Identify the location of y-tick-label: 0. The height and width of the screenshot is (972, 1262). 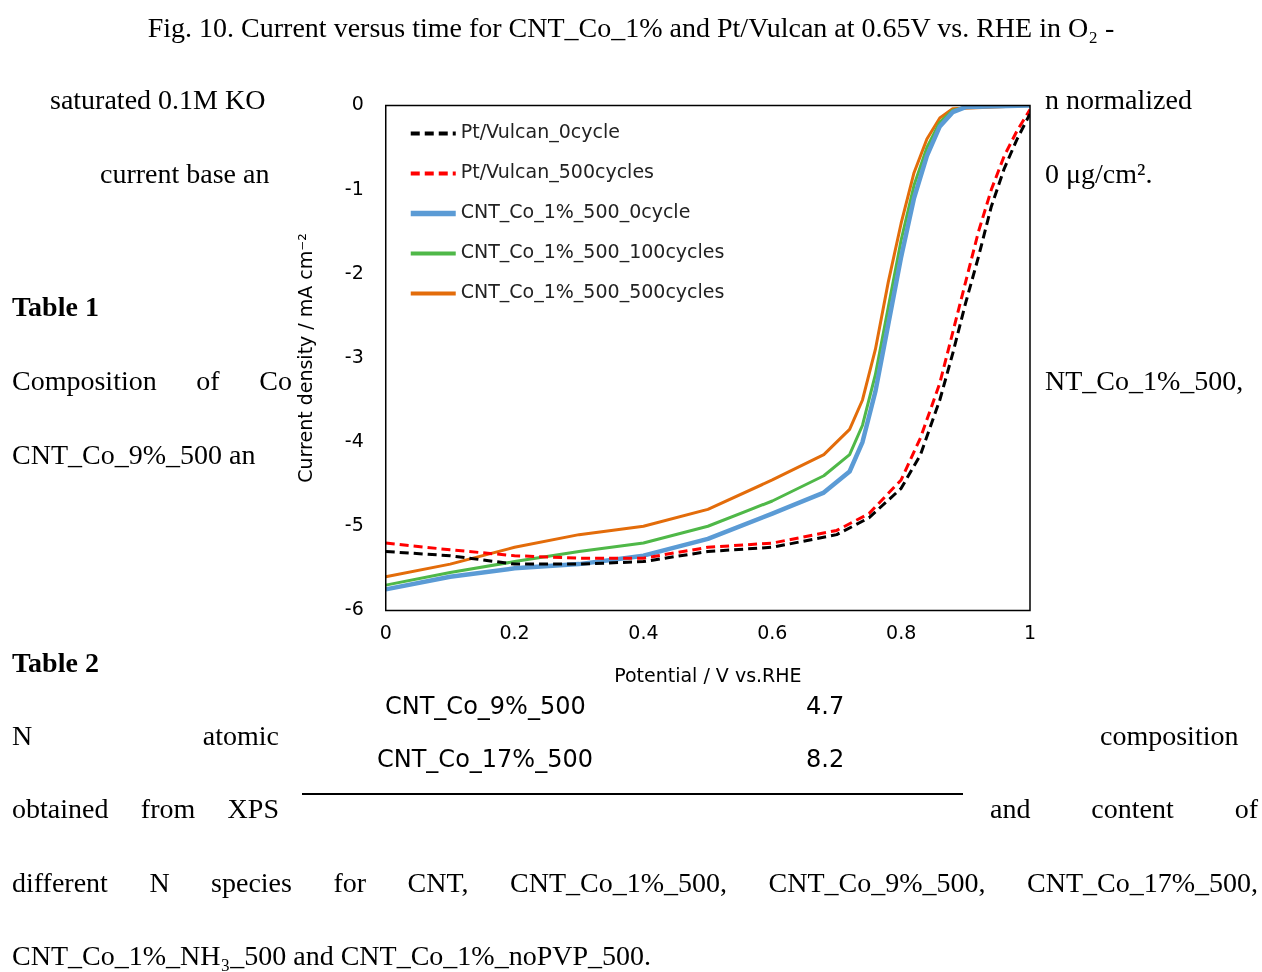
(357, 103).